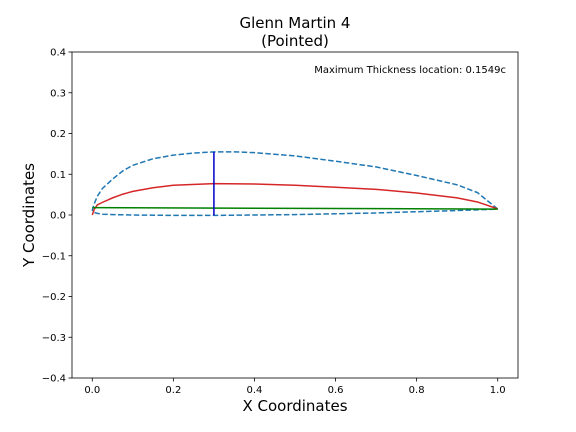 This screenshot has width=576, height=432. Describe the element at coordinates (29, 215) in the screenshot. I see `y-axis-title: Y Coordinates` at that location.